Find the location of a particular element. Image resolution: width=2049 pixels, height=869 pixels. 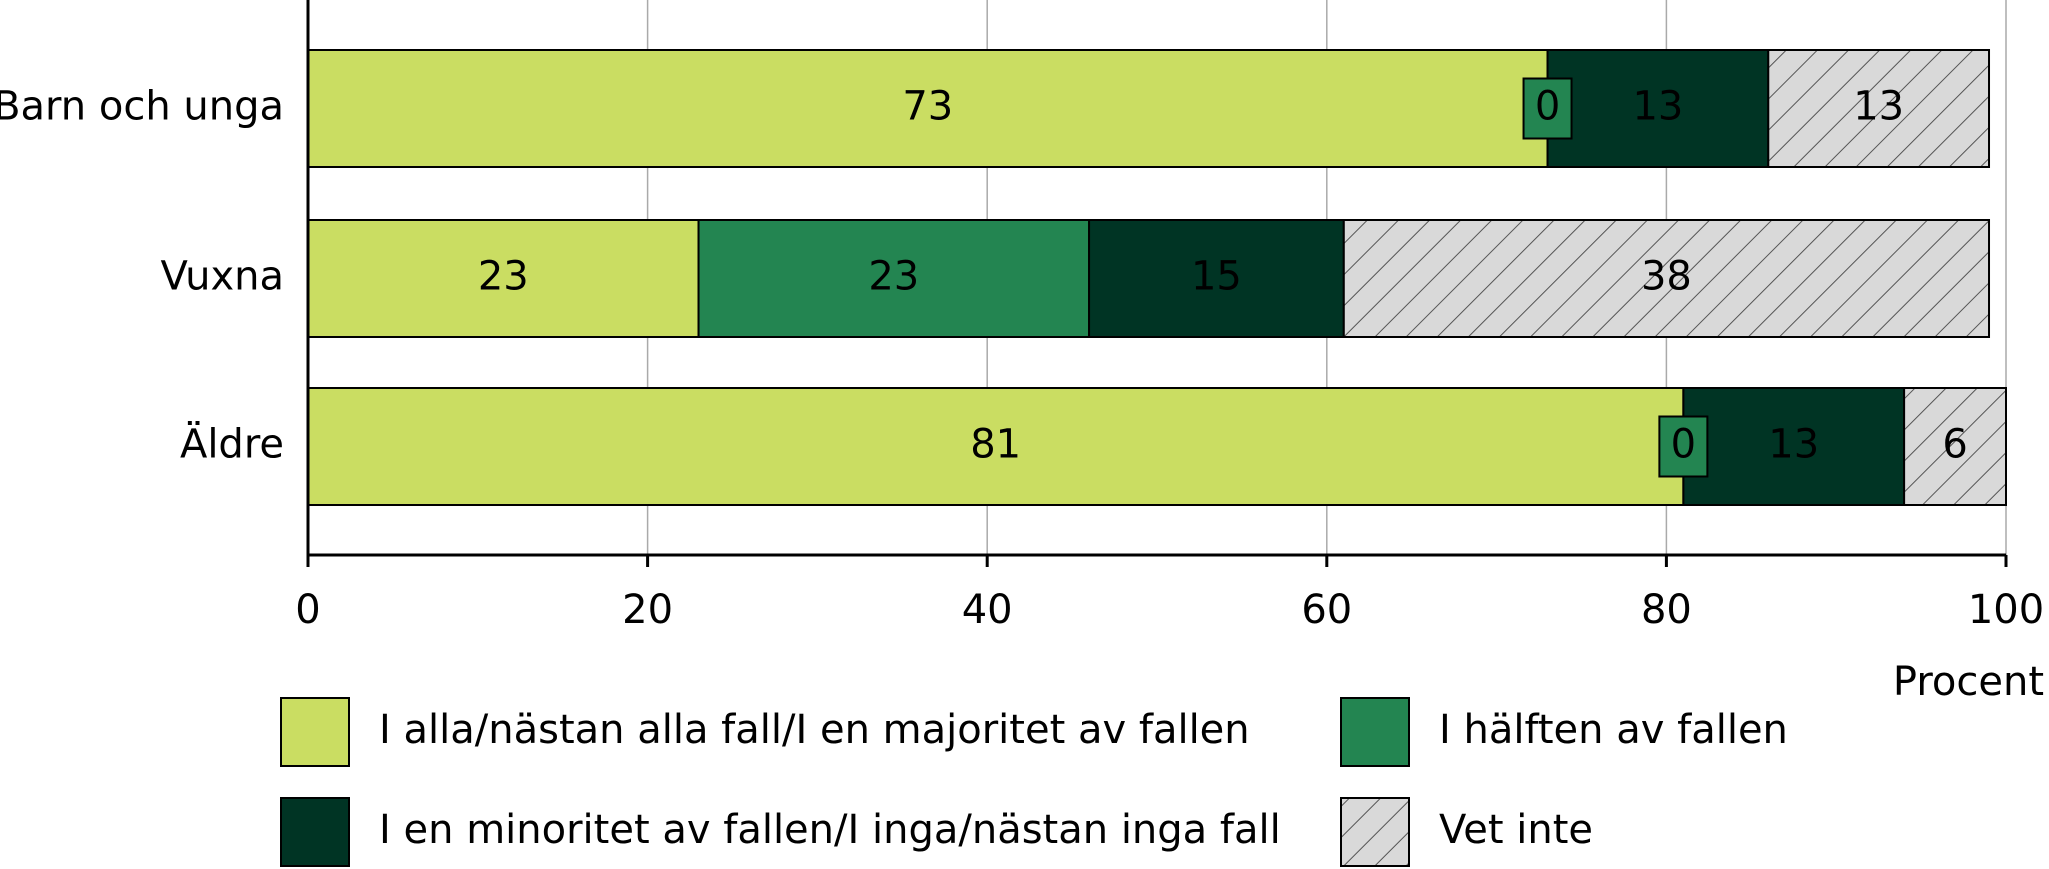

x-tick-label: 80 is located at coordinates (1666, 610).